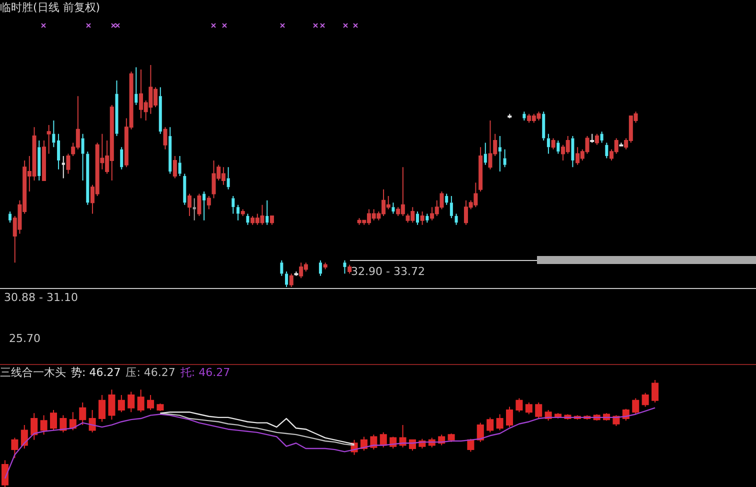 The image size is (756, 487). What do you see at coordinates (24, 338) in the screenshot?
I see `text: 25.70` at bounding box center [24, 338].